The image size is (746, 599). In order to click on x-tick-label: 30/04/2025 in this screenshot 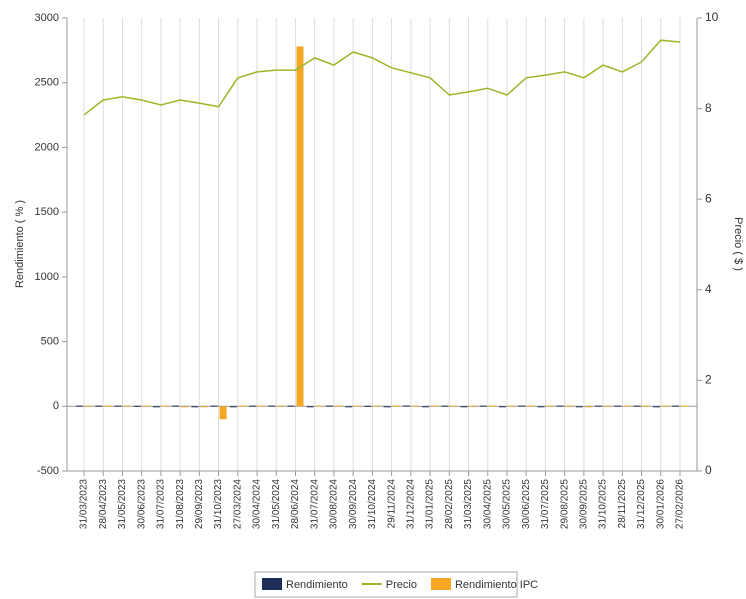, I will do `click(487, 504)`.